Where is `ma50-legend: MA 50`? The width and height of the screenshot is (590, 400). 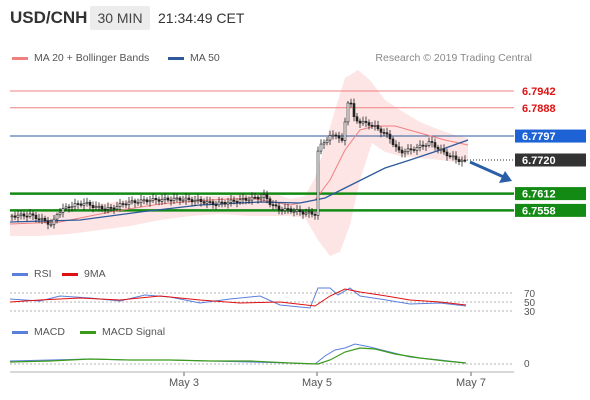
ma50-legend: MA 50 is located at coordinates (194, 58).